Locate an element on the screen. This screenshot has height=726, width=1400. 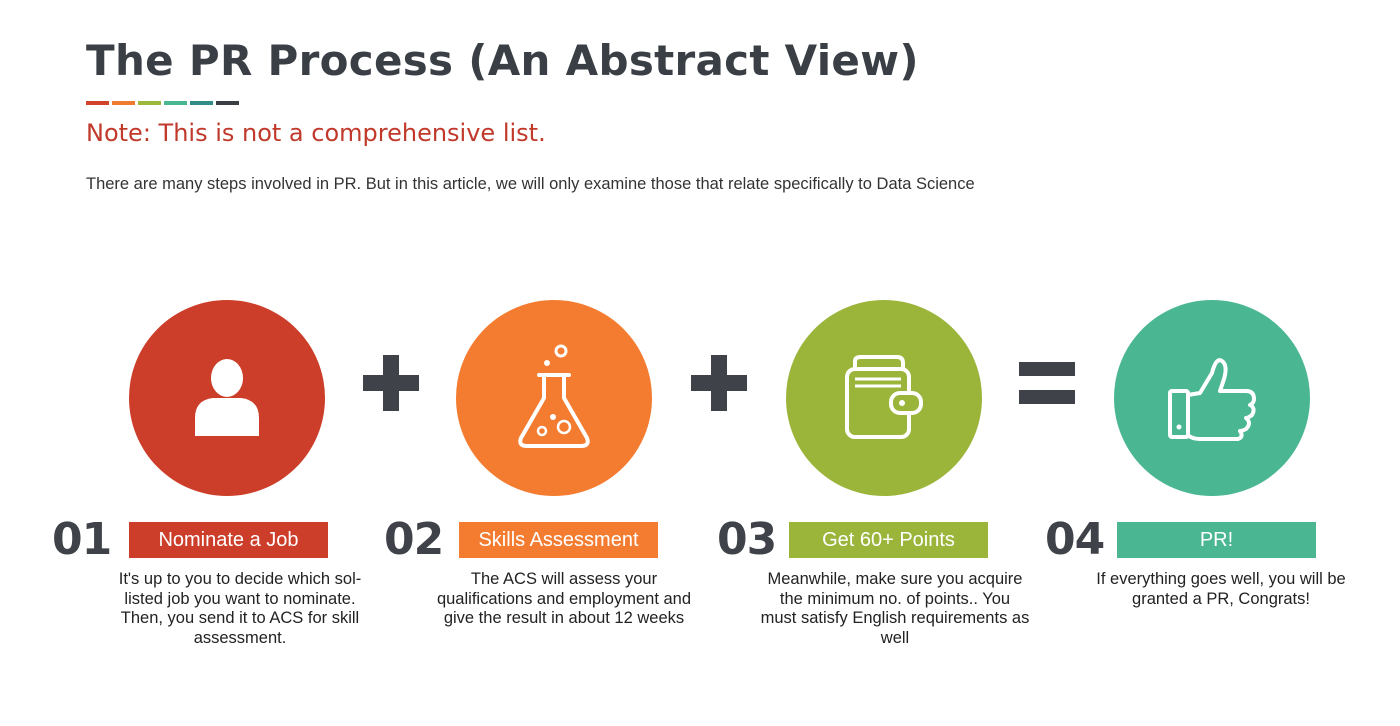
step-4-circle is located at coordinates (1212, 398).